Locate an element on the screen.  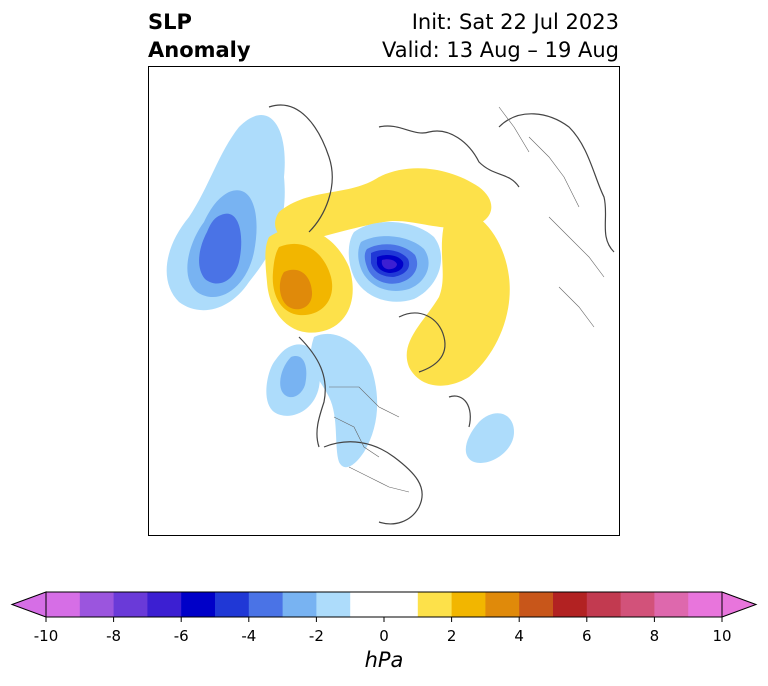
colorbar-tick-label: 10 is located at coordinates (722, 636).